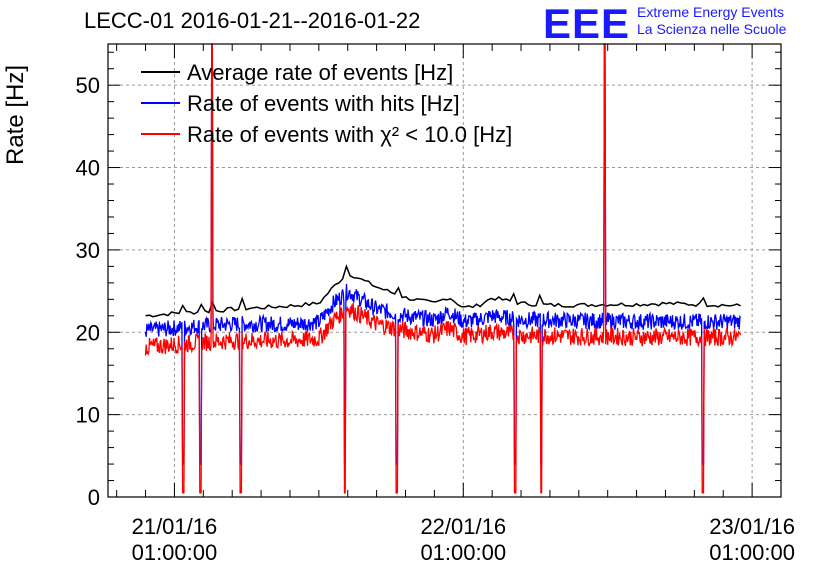 The height and width of the screenshot is (572, 836). I want to click on x-tick-date: 22/01/16, so click(463, 526).